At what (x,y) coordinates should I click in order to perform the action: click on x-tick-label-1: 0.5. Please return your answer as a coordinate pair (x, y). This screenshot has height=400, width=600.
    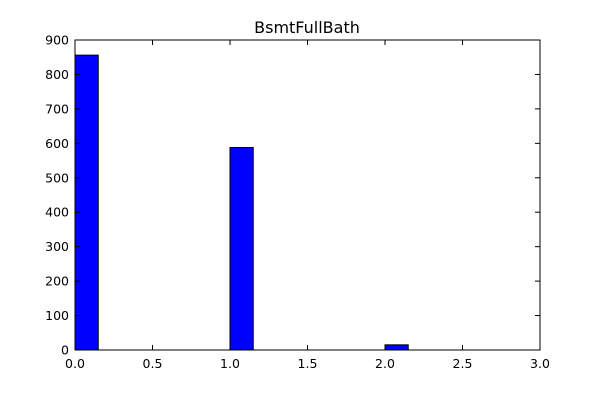
    Looking at the image, I should click on (153, 363).